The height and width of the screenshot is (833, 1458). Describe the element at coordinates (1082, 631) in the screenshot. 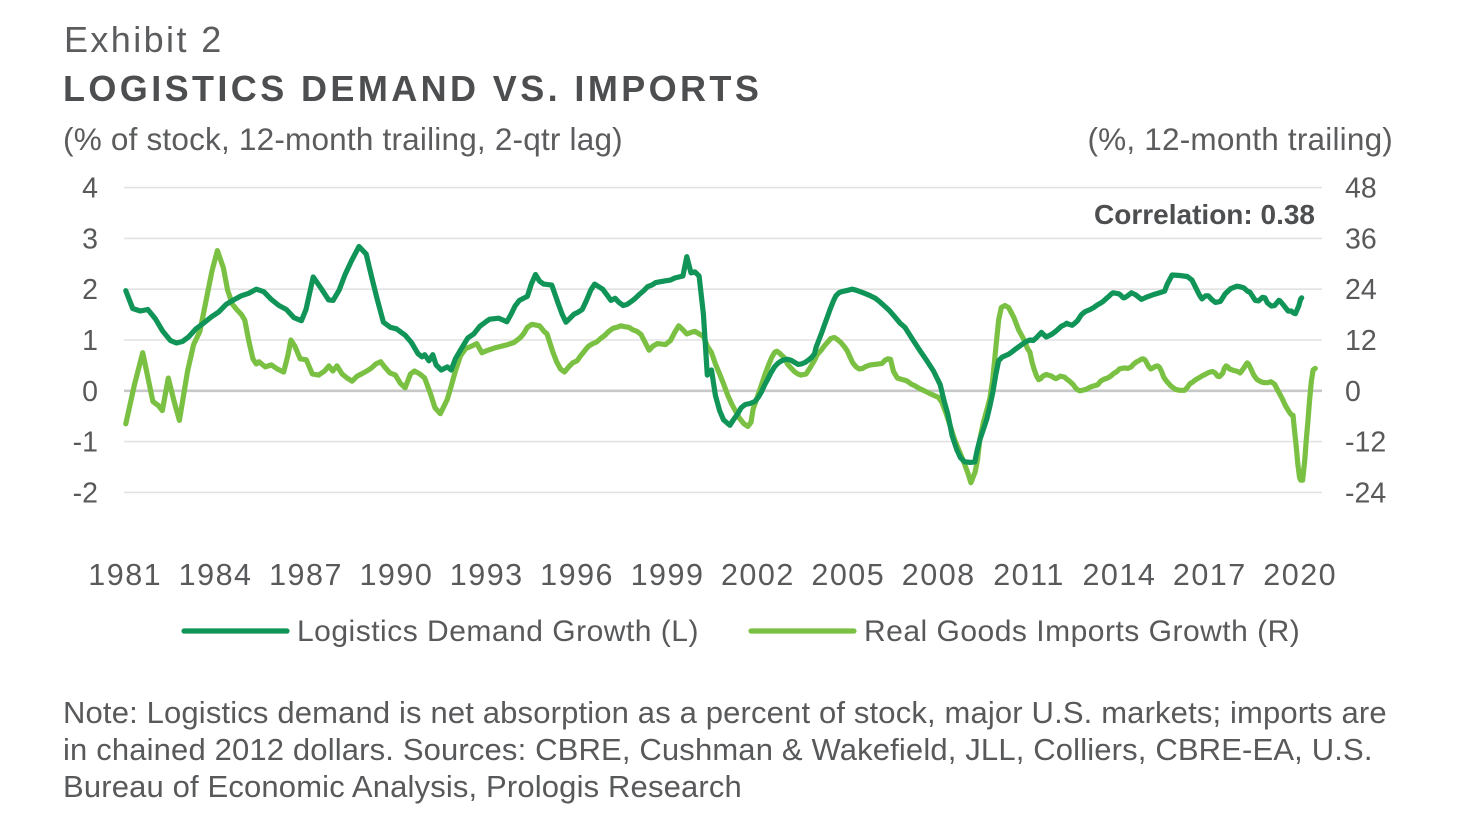

I see `svg-text: Real Goods Imports Growth (R)` at that location.